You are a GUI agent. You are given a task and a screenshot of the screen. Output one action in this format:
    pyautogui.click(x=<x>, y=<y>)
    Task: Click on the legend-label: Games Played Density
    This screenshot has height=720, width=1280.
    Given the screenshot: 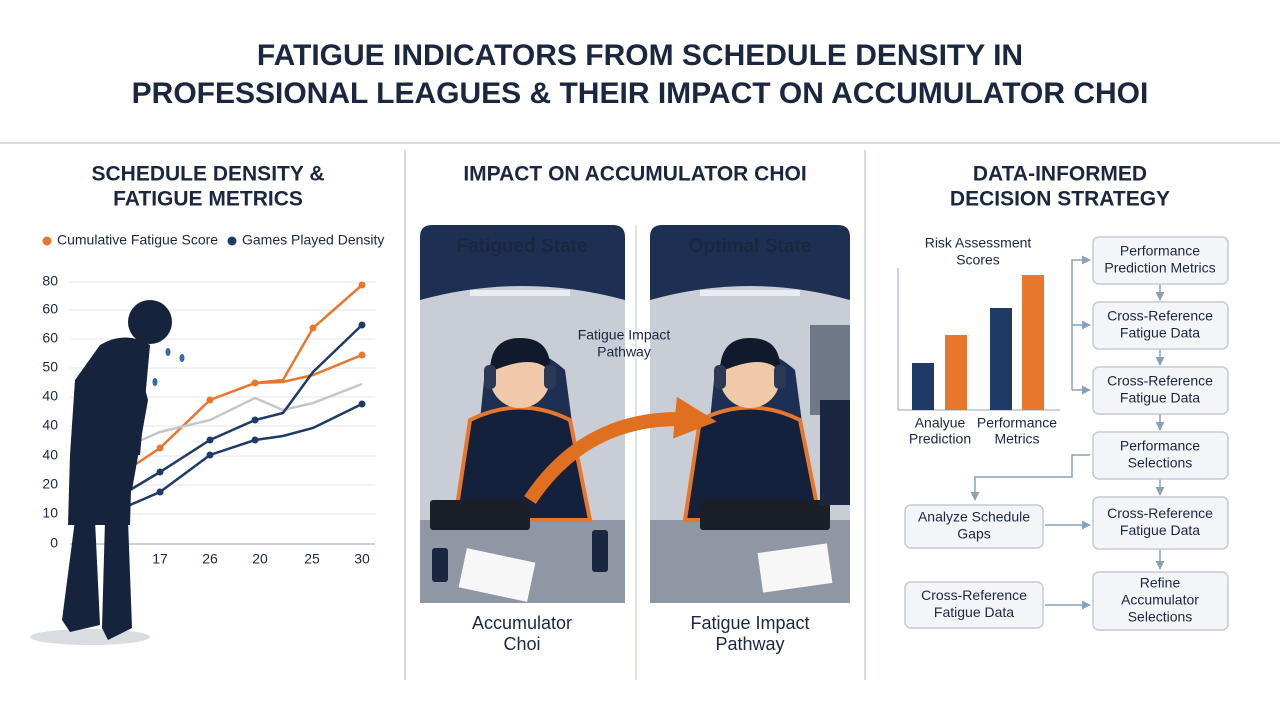 What is the action you would take?
    pyautogui.click(x=313, y=240)
    